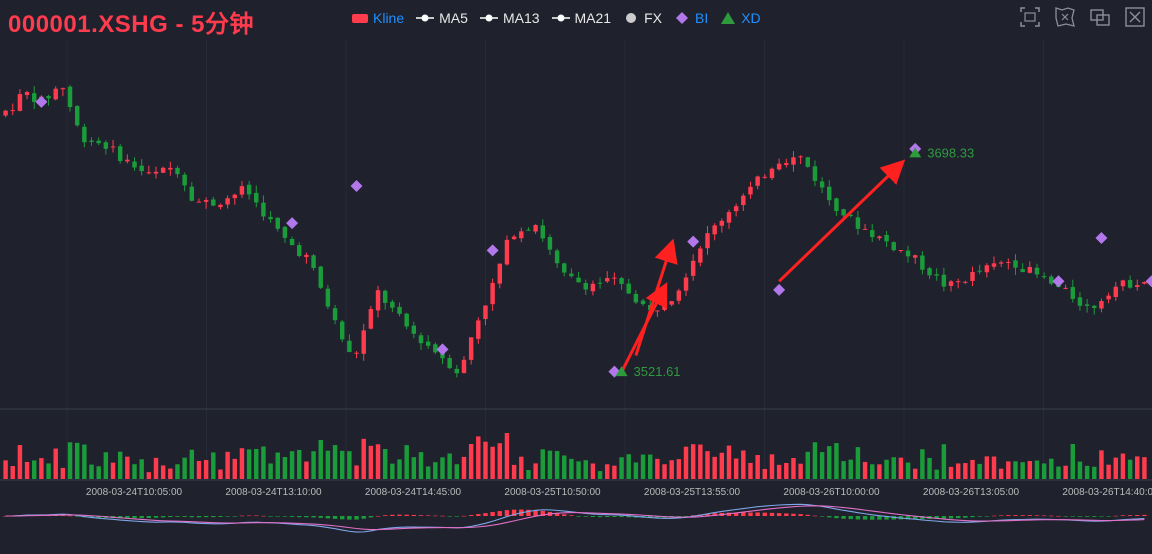 The height and width of the screenshot is (554, 1152). Describe the element at coordinates (691, 18) in the screenshot. I see `legend-item-bi: BI` at that location.